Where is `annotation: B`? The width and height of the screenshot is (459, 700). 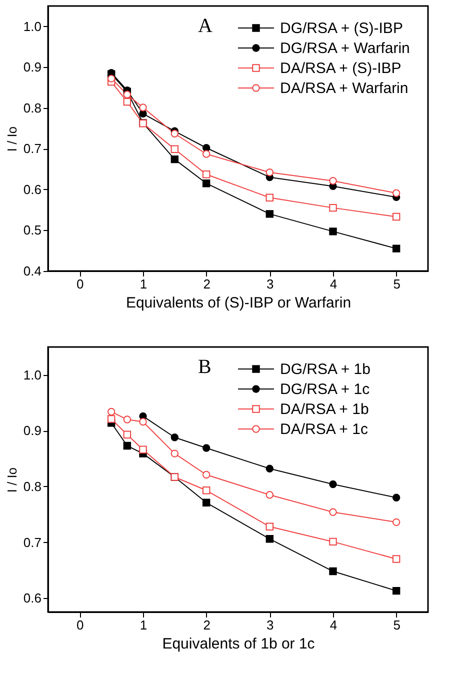 annotation: B is located at coordinates (205, 367).